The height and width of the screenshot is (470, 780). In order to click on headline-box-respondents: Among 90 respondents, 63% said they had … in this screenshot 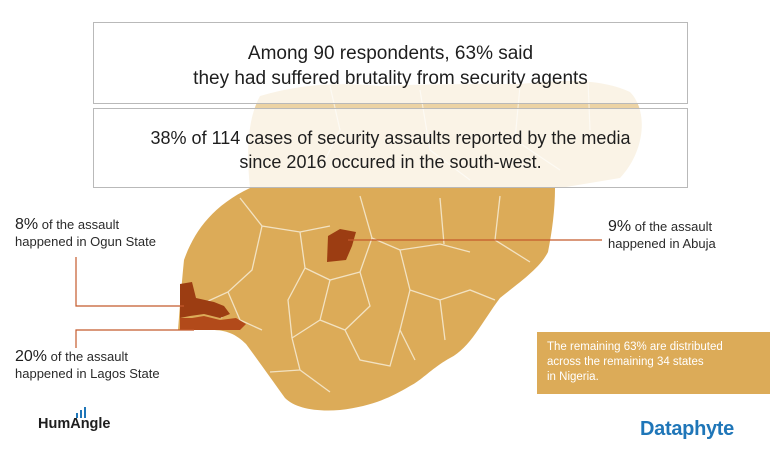, I will do `click(390, 63)`.